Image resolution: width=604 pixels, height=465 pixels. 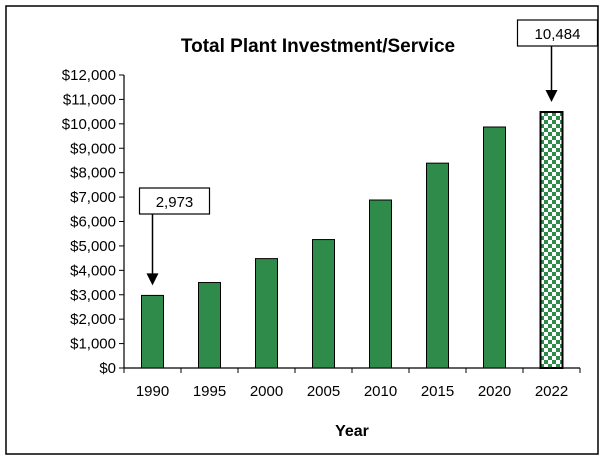 I want to click on y-tick-label: $2,000, so click(x=93, y=319).